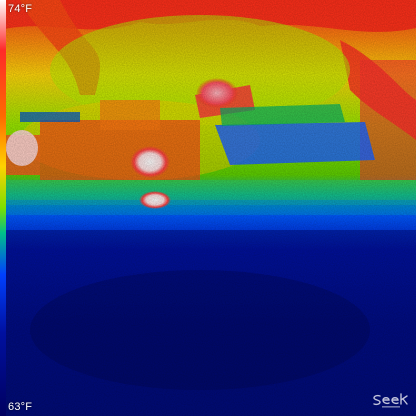 The width and height of the screenshot is (416, 416). I want to click on min-temperature-label: 63°F, so click(20, 407).